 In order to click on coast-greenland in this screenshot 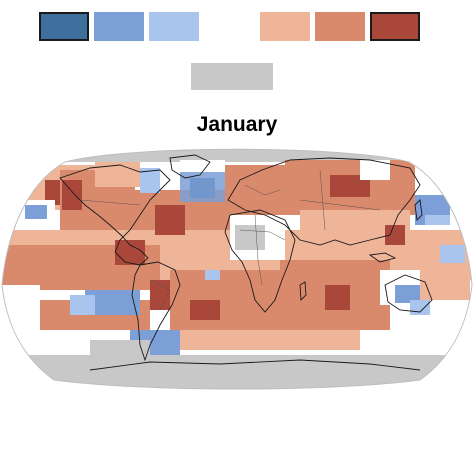, I will do `click(190, 166)`.